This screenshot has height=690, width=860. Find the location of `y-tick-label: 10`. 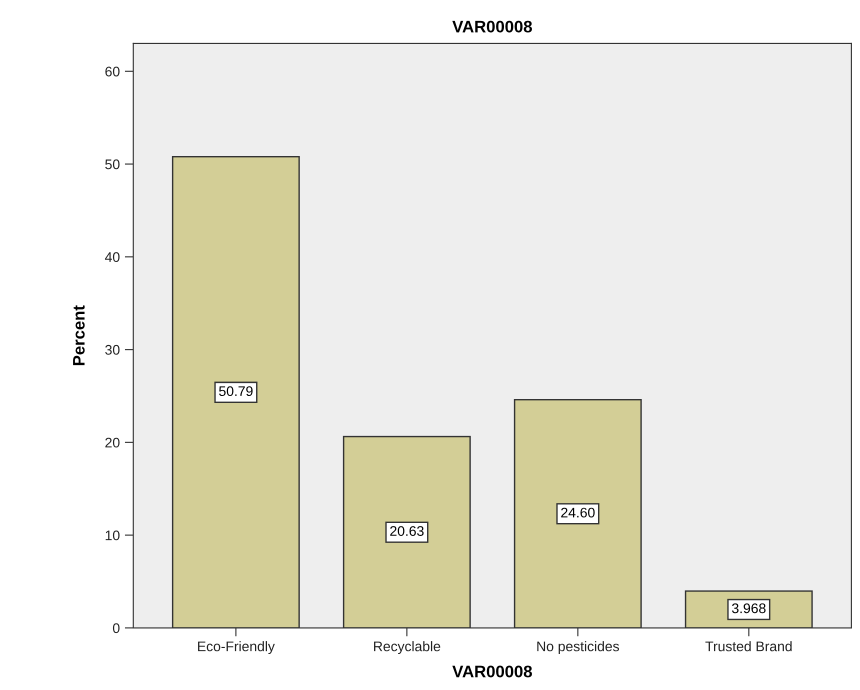

y-tick-label: 10 is located at coordinates (113, 535).